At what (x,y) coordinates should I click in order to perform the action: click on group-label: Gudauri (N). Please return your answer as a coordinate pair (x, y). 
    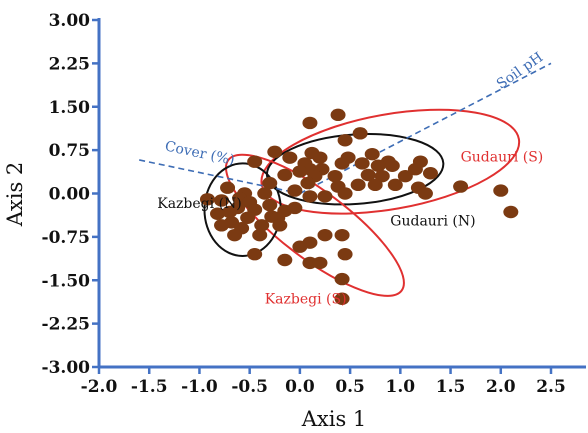
    Looking at the image, I should click on (432, 221).